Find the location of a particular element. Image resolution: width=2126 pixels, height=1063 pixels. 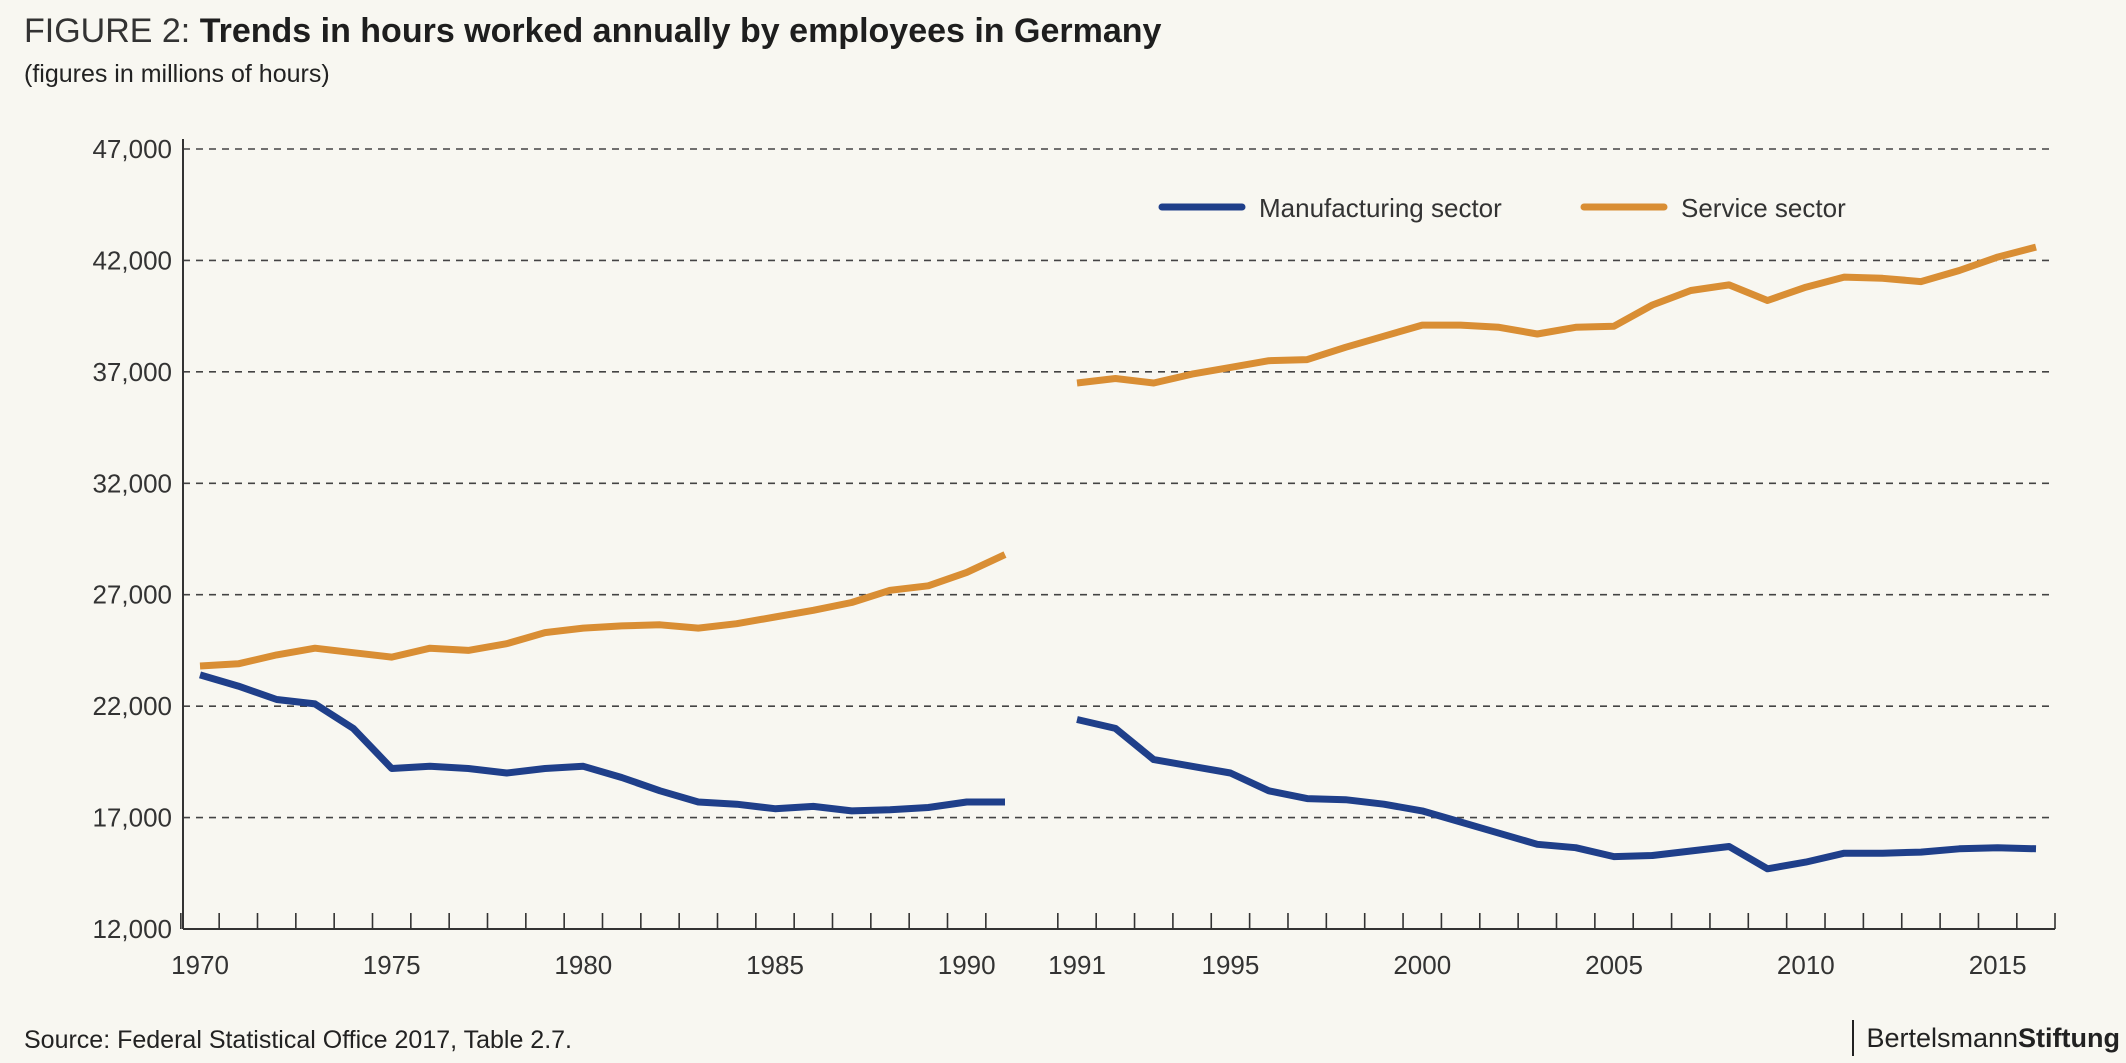

y-tick-label: 32,000 is located at coordinates (132, 483).